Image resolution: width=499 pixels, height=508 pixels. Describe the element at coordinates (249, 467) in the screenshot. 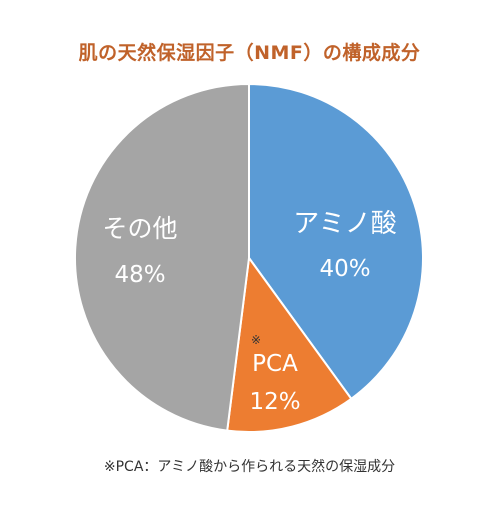

I see `footnote: ※PCA：アミノ酸から作られる天然の保湿成分` at that location.